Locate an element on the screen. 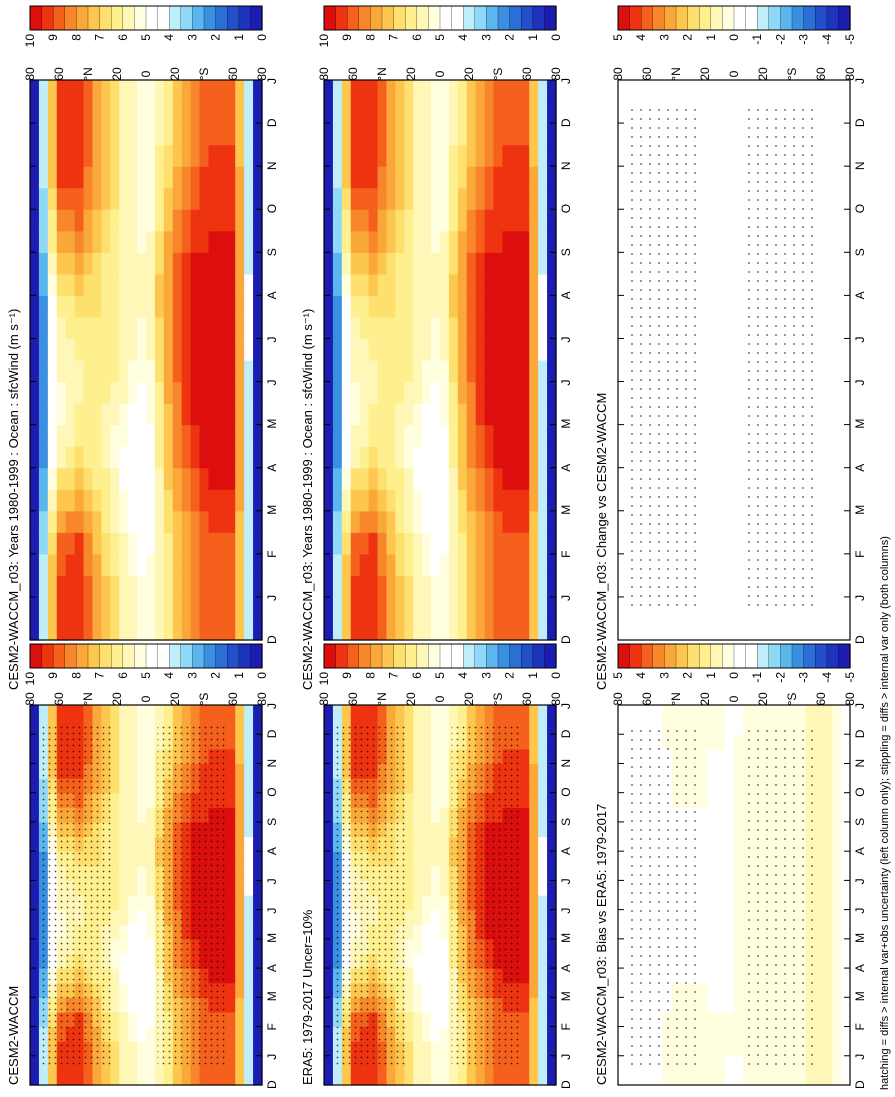  lat-tick-label: 20 is located at coordinates (175, 699).